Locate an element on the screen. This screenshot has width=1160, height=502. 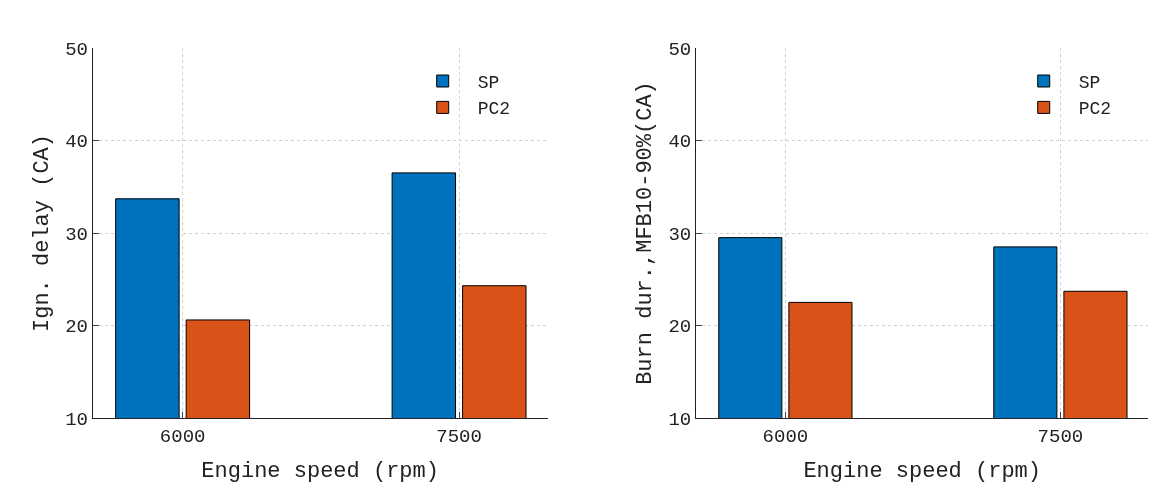
y-axis-title: Burn dur.,MFB10-90%(CA) is located at coordinates (646, 233).